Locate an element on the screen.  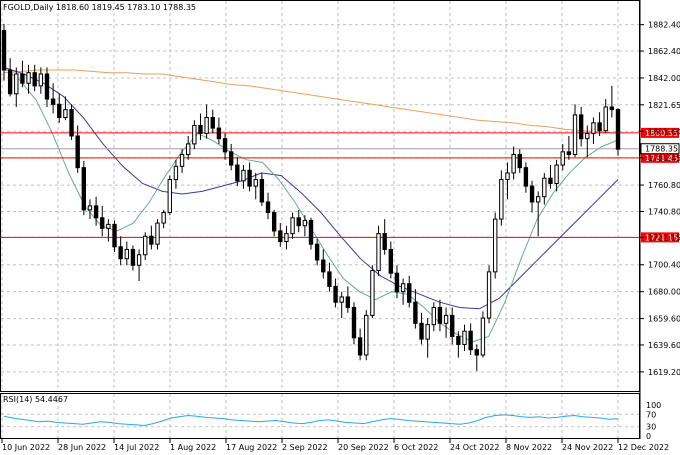
level-badge-label: 1721.15 is located at coordinates (661, 237).